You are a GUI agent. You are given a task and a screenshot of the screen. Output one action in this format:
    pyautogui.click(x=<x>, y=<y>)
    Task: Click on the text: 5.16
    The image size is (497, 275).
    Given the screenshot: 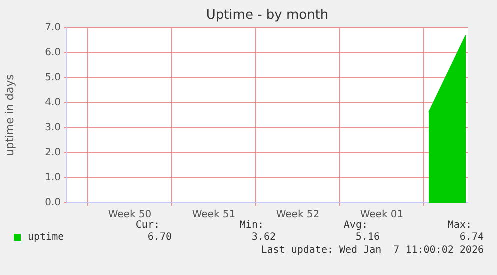 What is the action you would take?
    pyautogui.click(x=368, y=237)
    